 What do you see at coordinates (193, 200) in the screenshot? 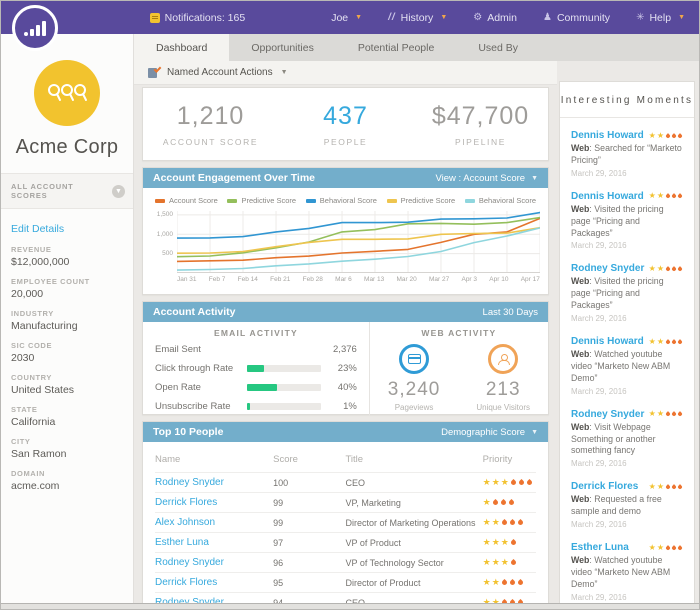
I see `legend-label: Account Score` at bounding box center [193, 200].